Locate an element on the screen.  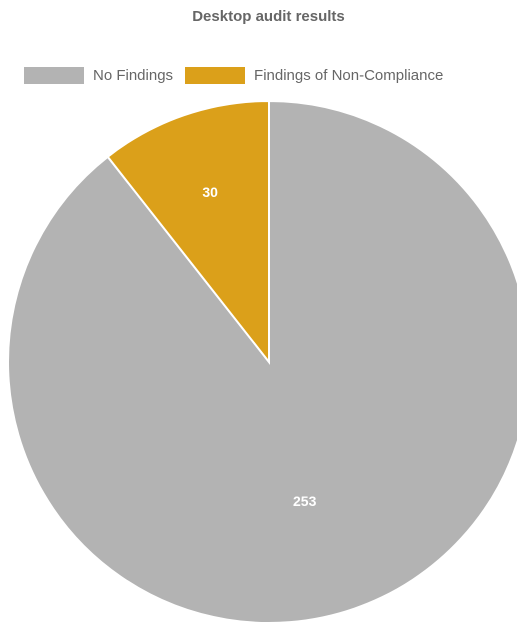
legend-swatch-no-findings is located at coordinates (54, 75).